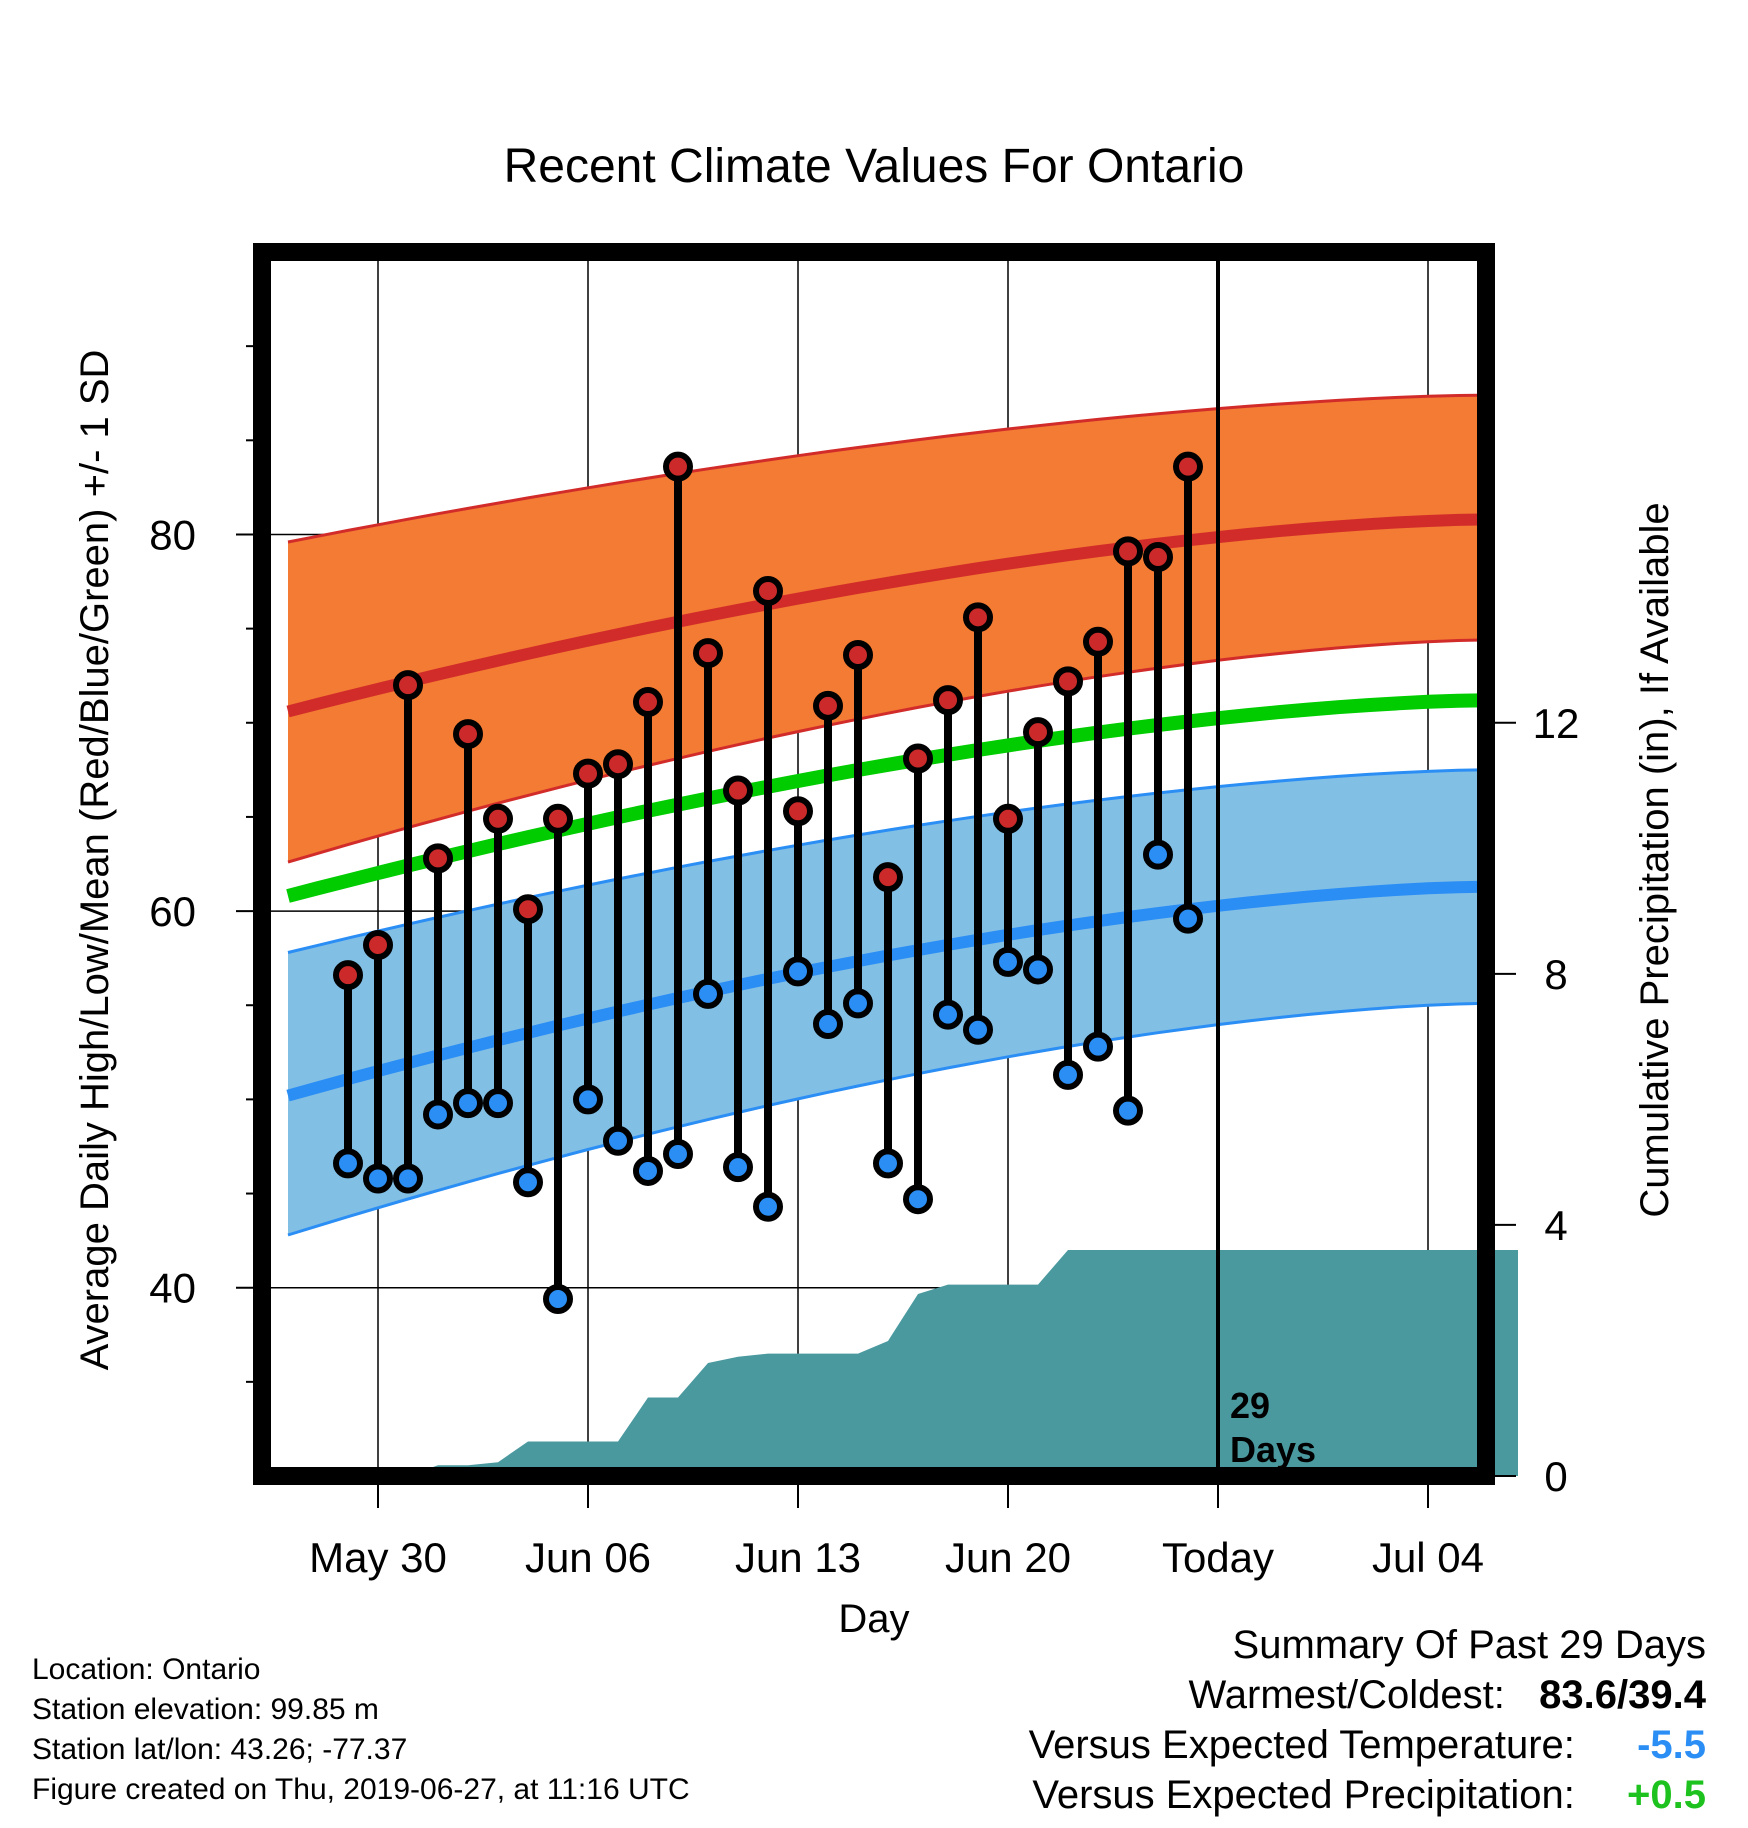 Image resolution: width=1748 pixels, height=1828 pixels. What do you see at coordinates (172, 1288) in the screenshot?
I see `y-tick-label-0: 40` at bounding box center [172, 1288].